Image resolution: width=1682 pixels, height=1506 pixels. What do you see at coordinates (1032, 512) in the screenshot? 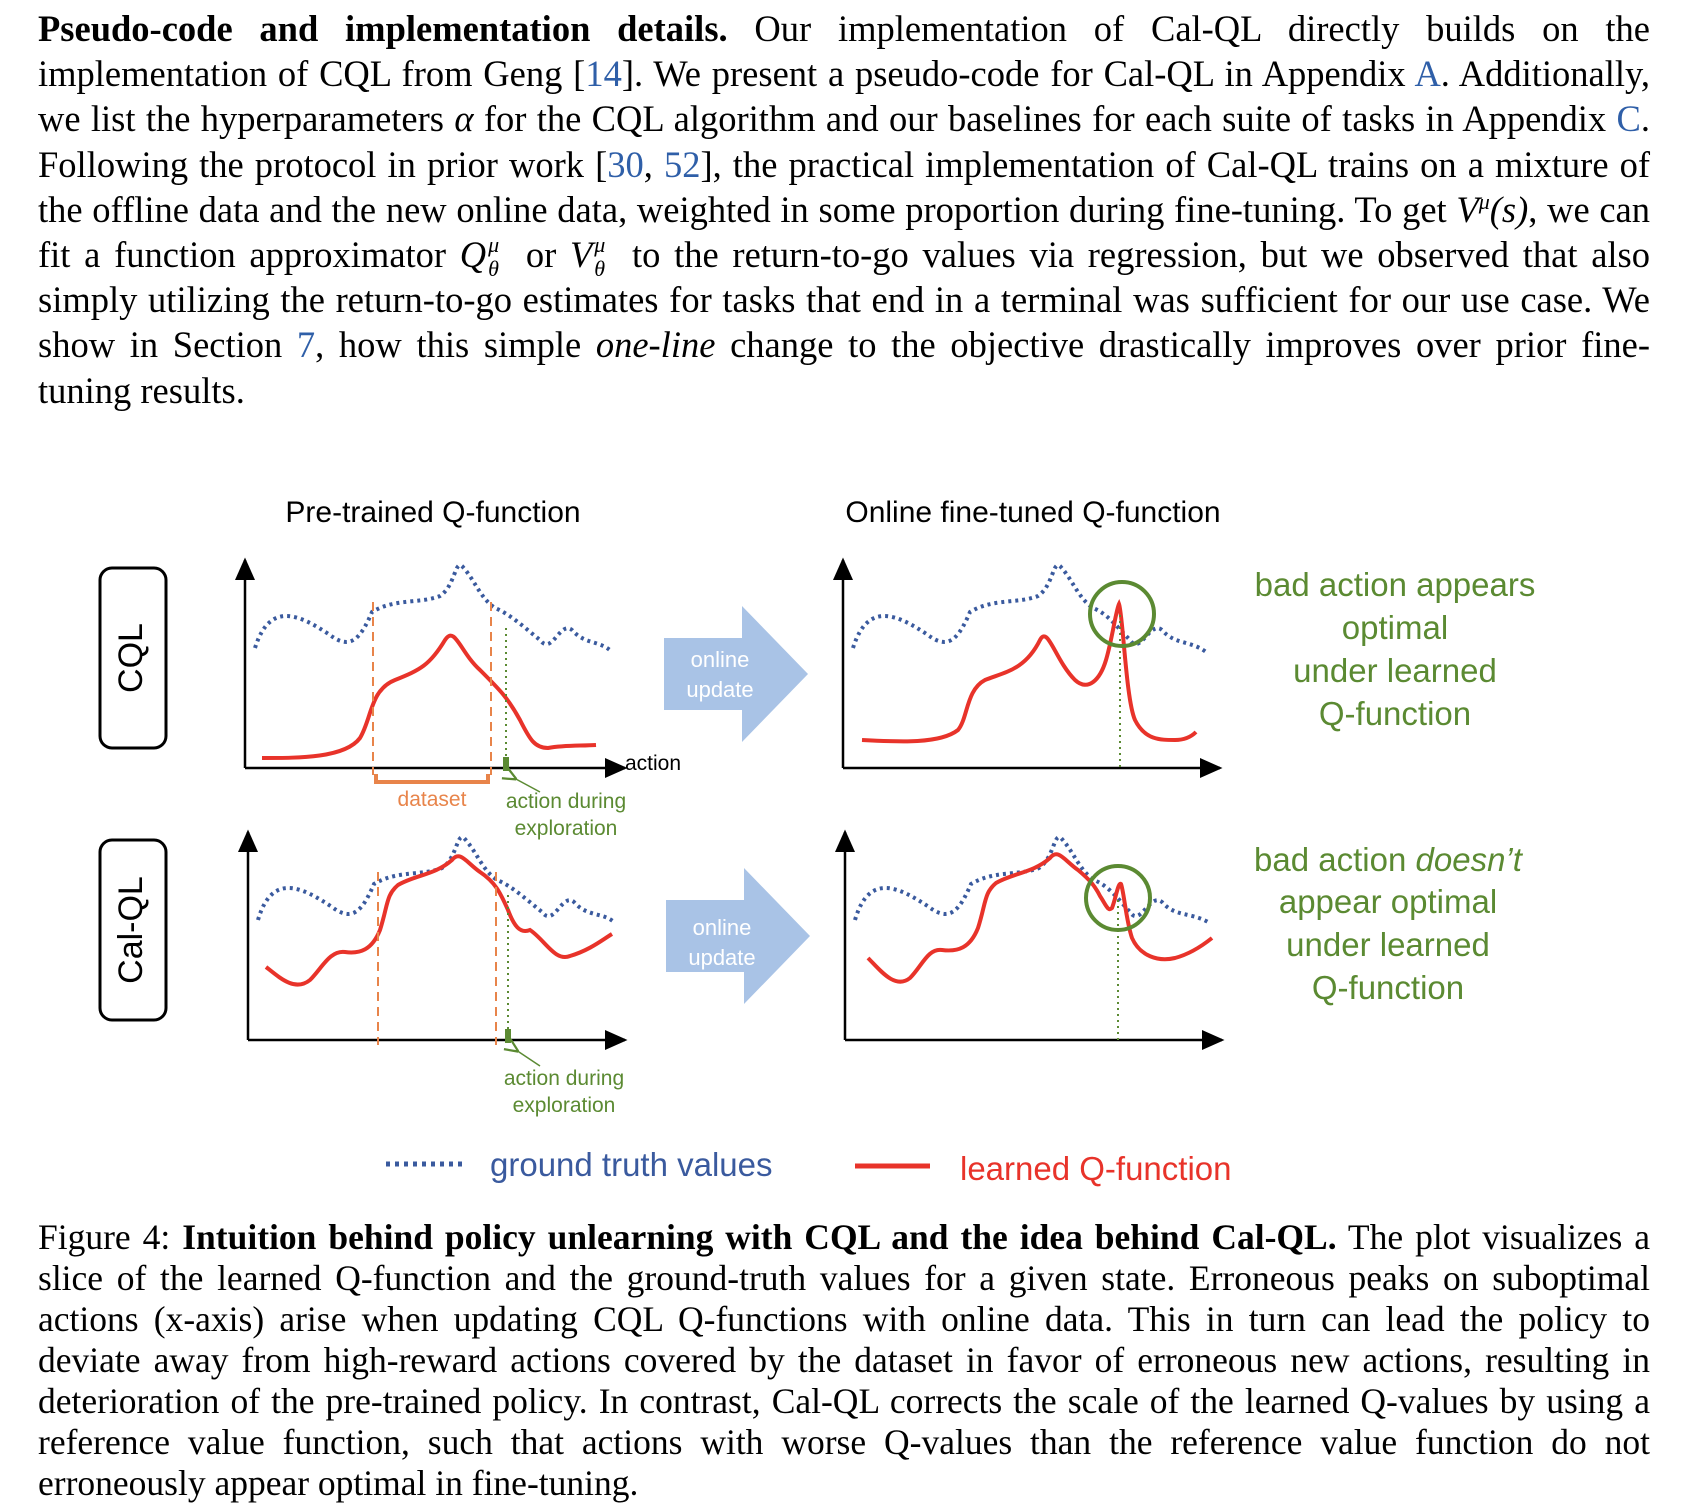
I see `column-title-finetuned: Online fine-tuned Q-function` at bounding box center [1032, 512].